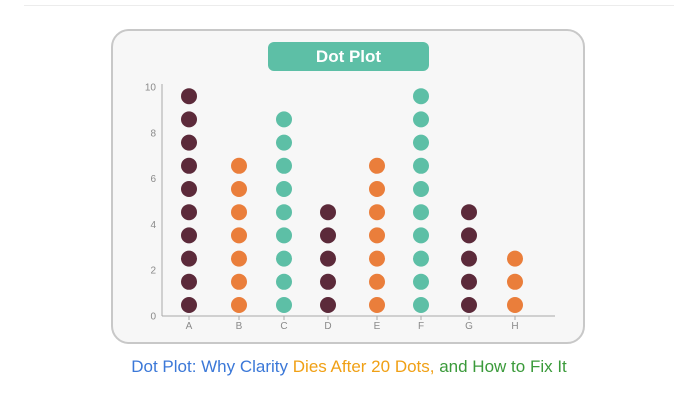 The width and height of the screenshot is (698, 400). I want to click on x-tick-label: D, so click(327, 326).